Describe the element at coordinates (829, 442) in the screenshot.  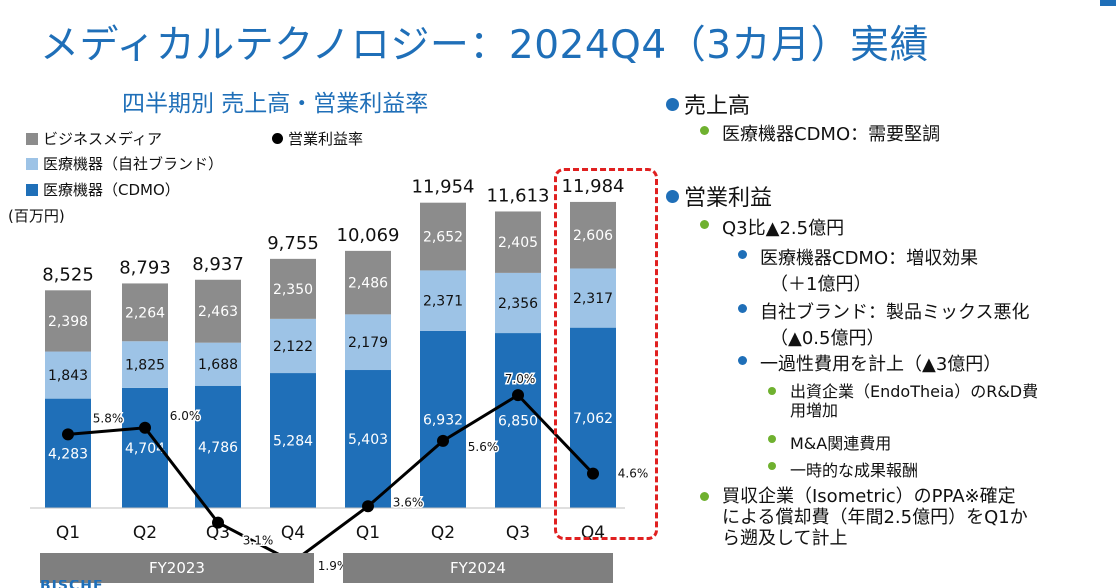
I see `op-subsub-2: M&A関連費用` at that location.